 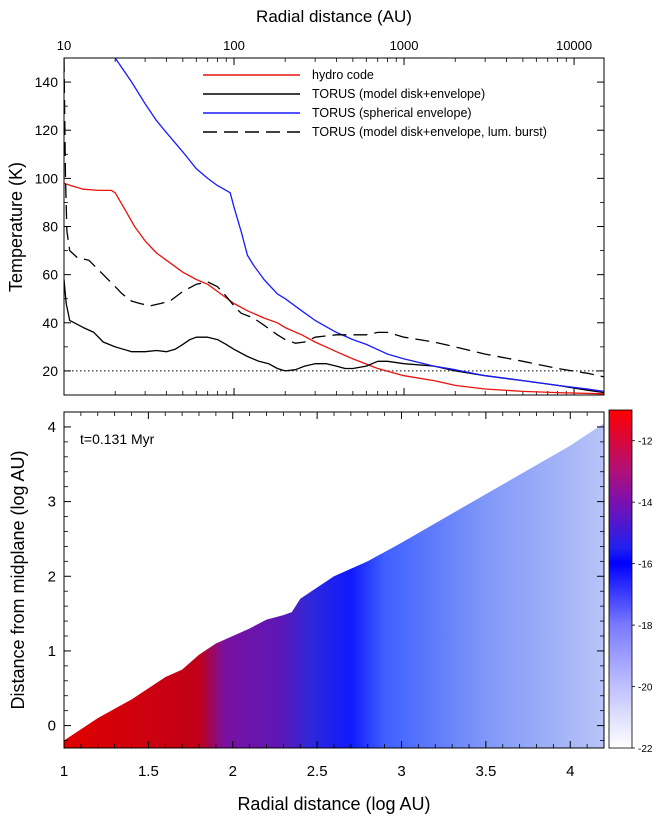 I want to click on bottom-x-tick-label: 1, so click(x=64, y=771).